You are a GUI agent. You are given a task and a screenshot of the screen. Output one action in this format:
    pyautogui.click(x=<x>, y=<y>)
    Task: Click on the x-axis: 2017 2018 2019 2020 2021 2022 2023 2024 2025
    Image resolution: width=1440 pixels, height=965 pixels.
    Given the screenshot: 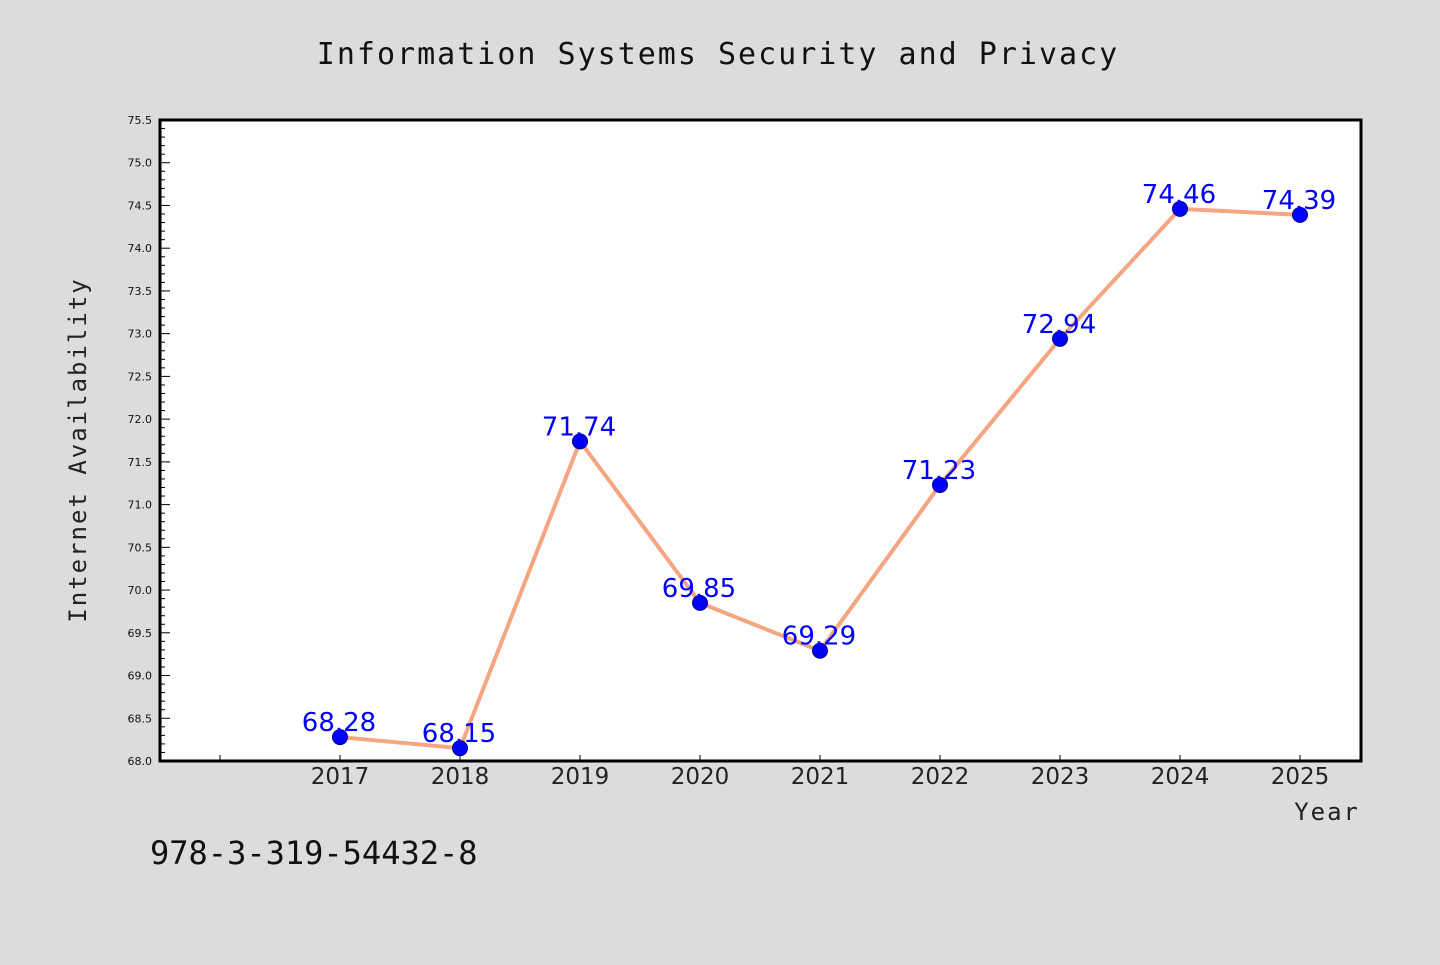 What is the action you would take?
    pyautogui.click(x=774, y=772)
    